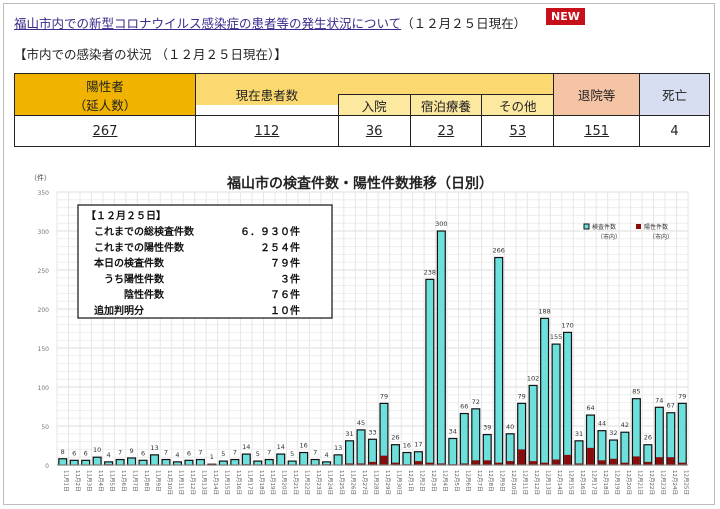 Image resolution: width=720 pixels, height=509 pixels. I want to click on bar-value-label: 74, so click(659, 400).